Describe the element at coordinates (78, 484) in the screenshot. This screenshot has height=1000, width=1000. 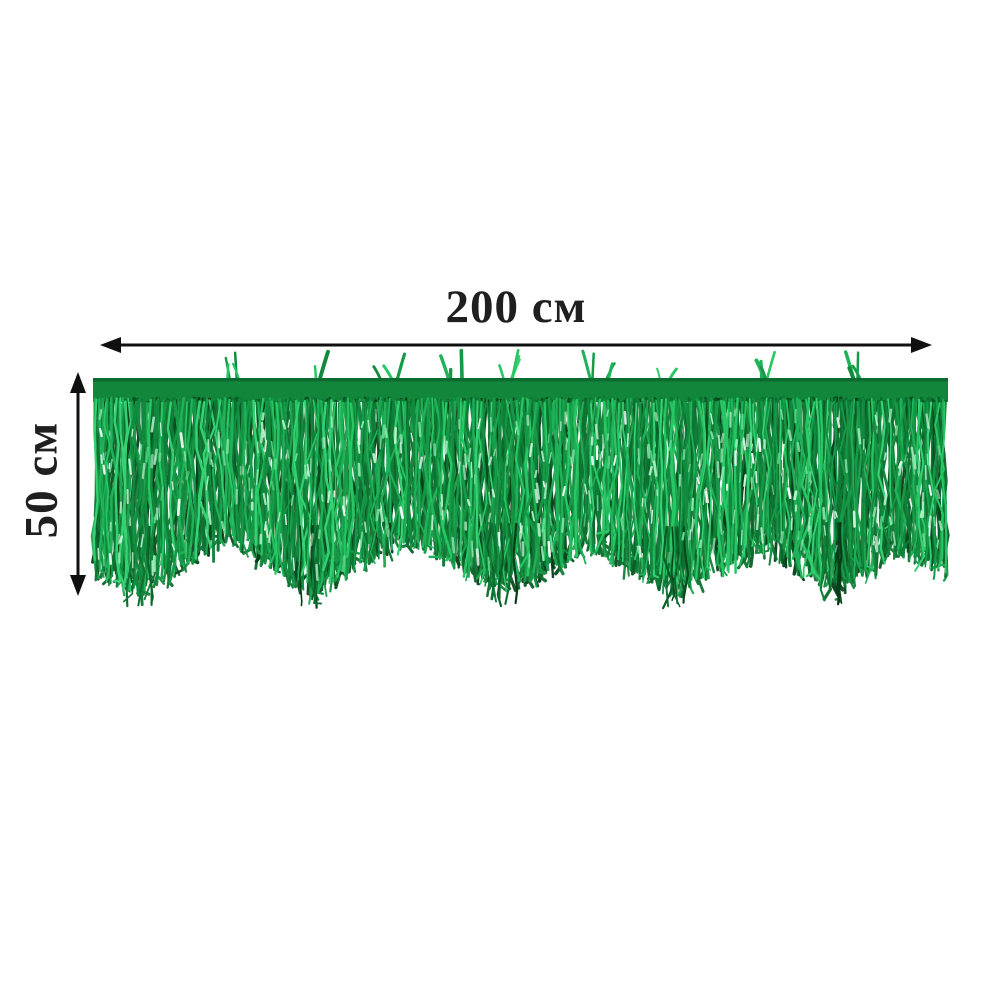
I see `height-arrow` at that location.